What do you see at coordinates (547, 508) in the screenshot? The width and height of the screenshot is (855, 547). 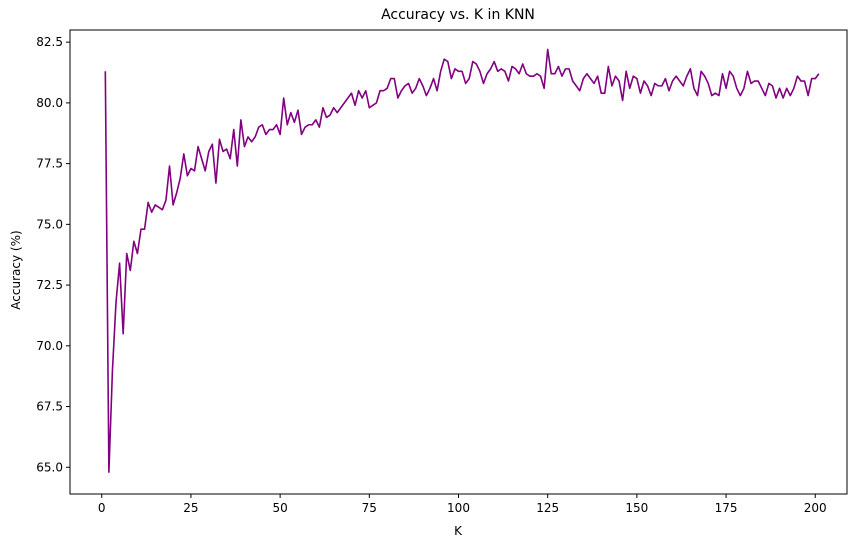 I see `x-tick-label: 125` at bounding box center [547, 508].